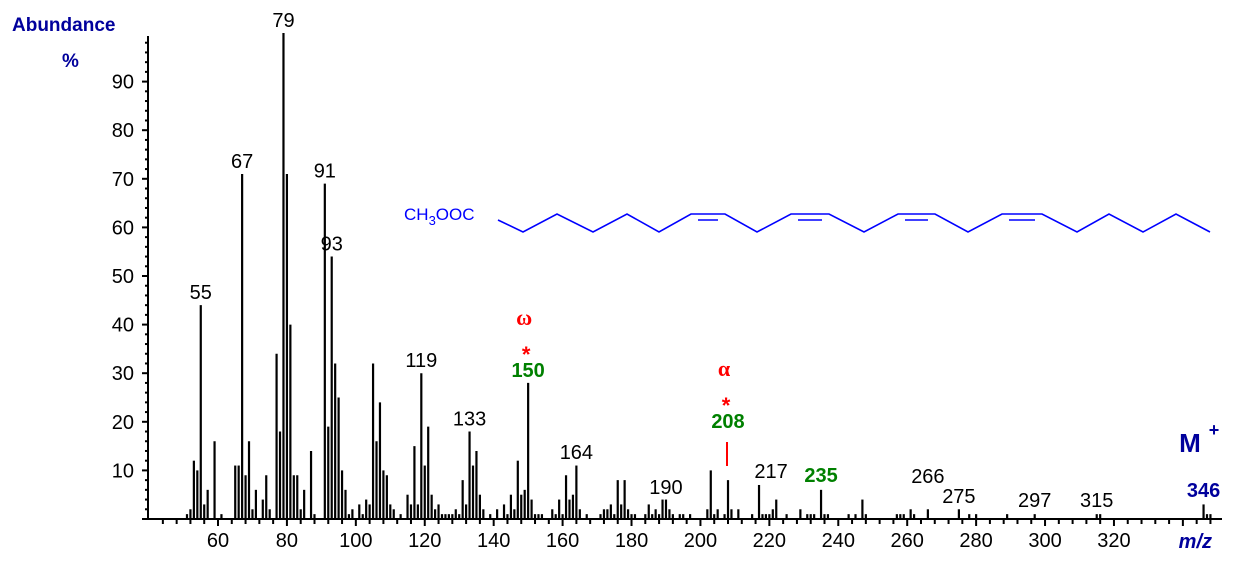  Describe the element at coordinates (1190, 443) in the screenshot. I see `molecular-ion-label: M` at that location.